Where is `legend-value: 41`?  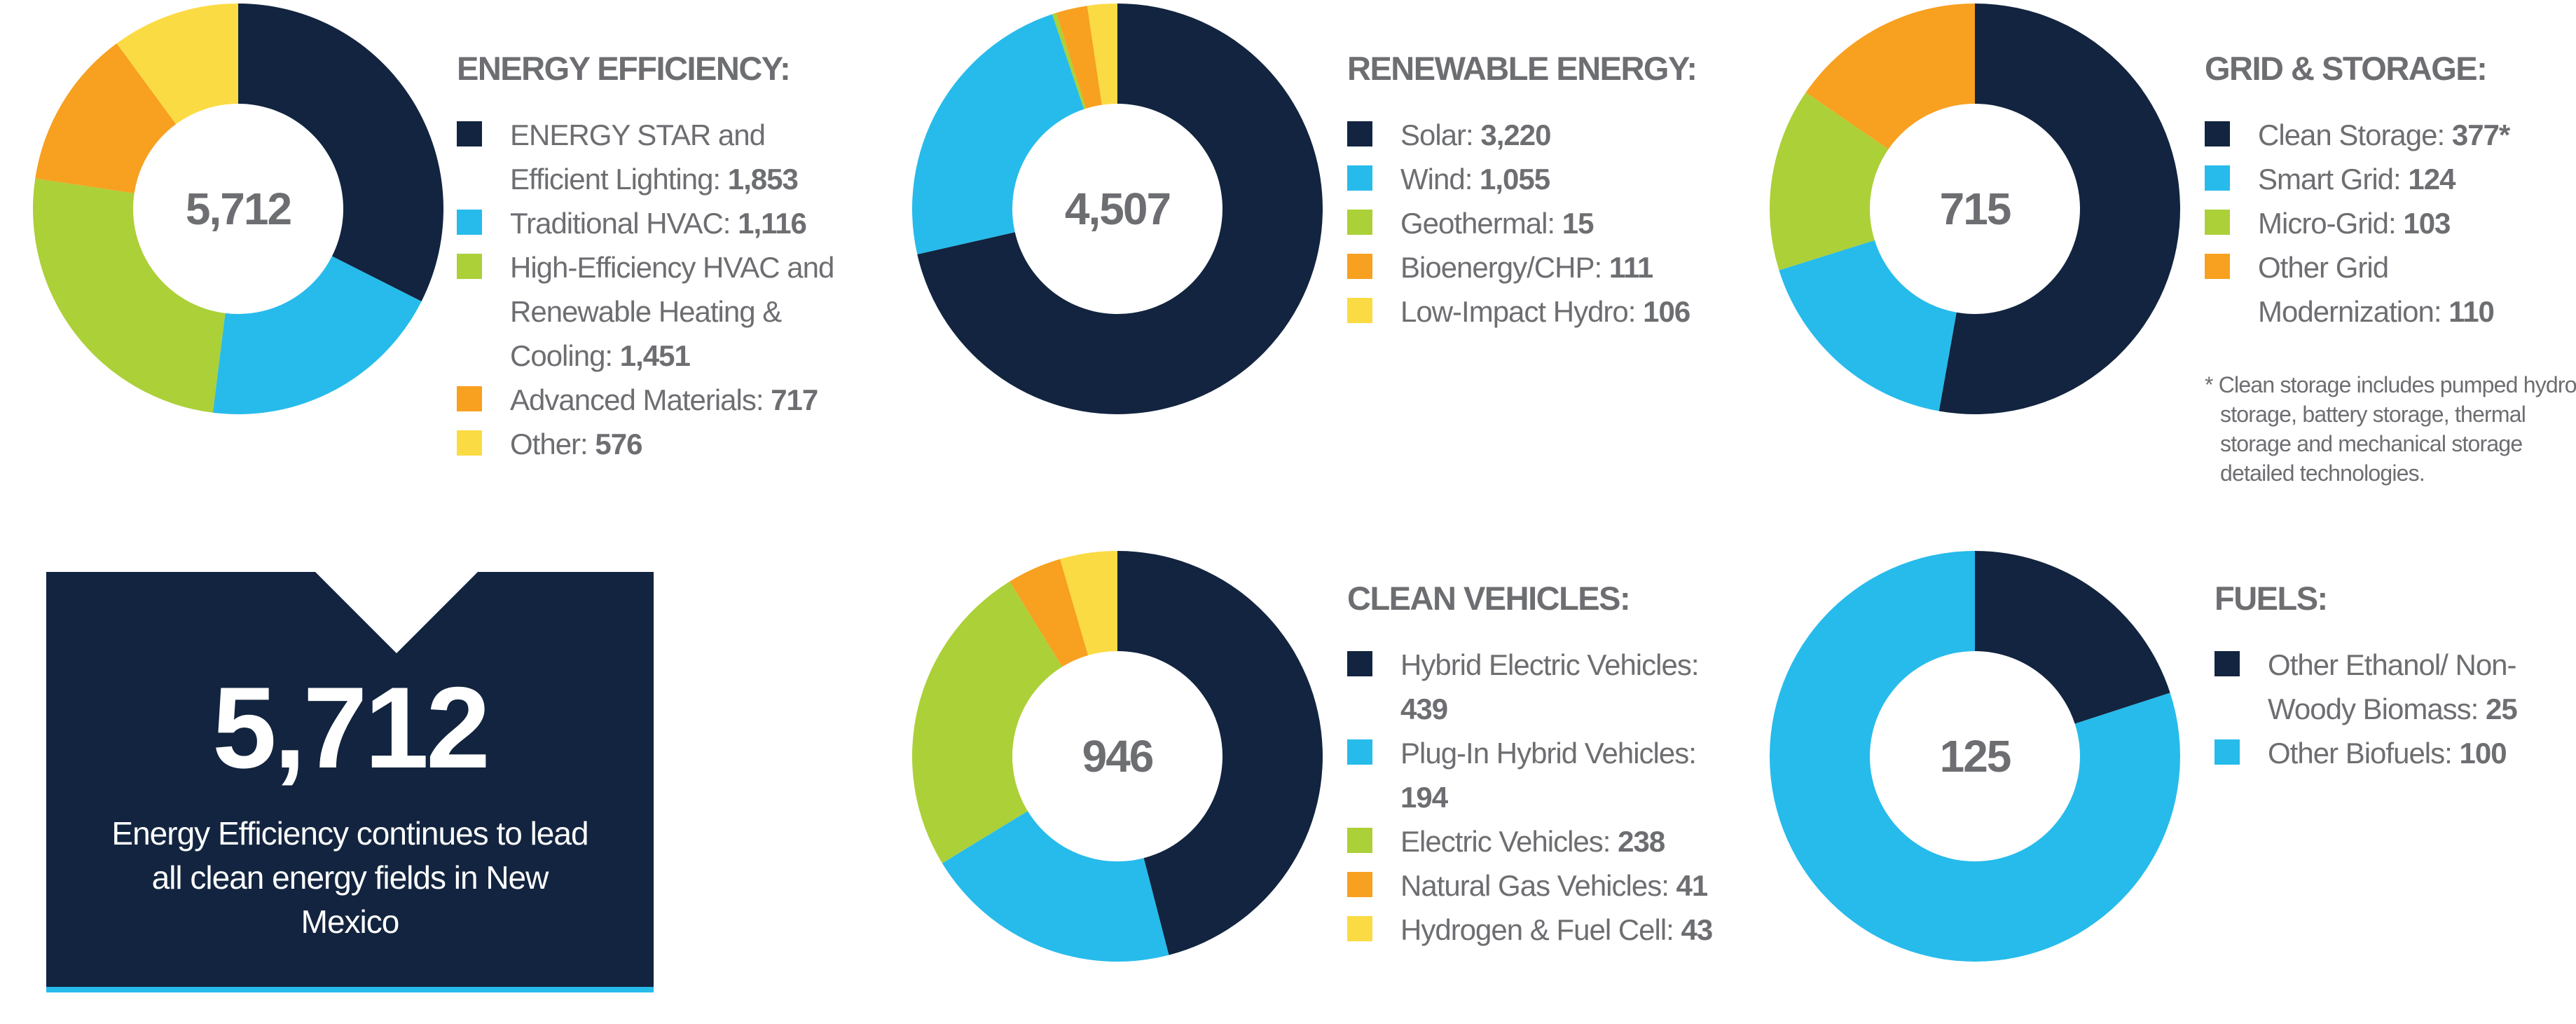 legend-value: 41 is located at coordinates (1692, 885).